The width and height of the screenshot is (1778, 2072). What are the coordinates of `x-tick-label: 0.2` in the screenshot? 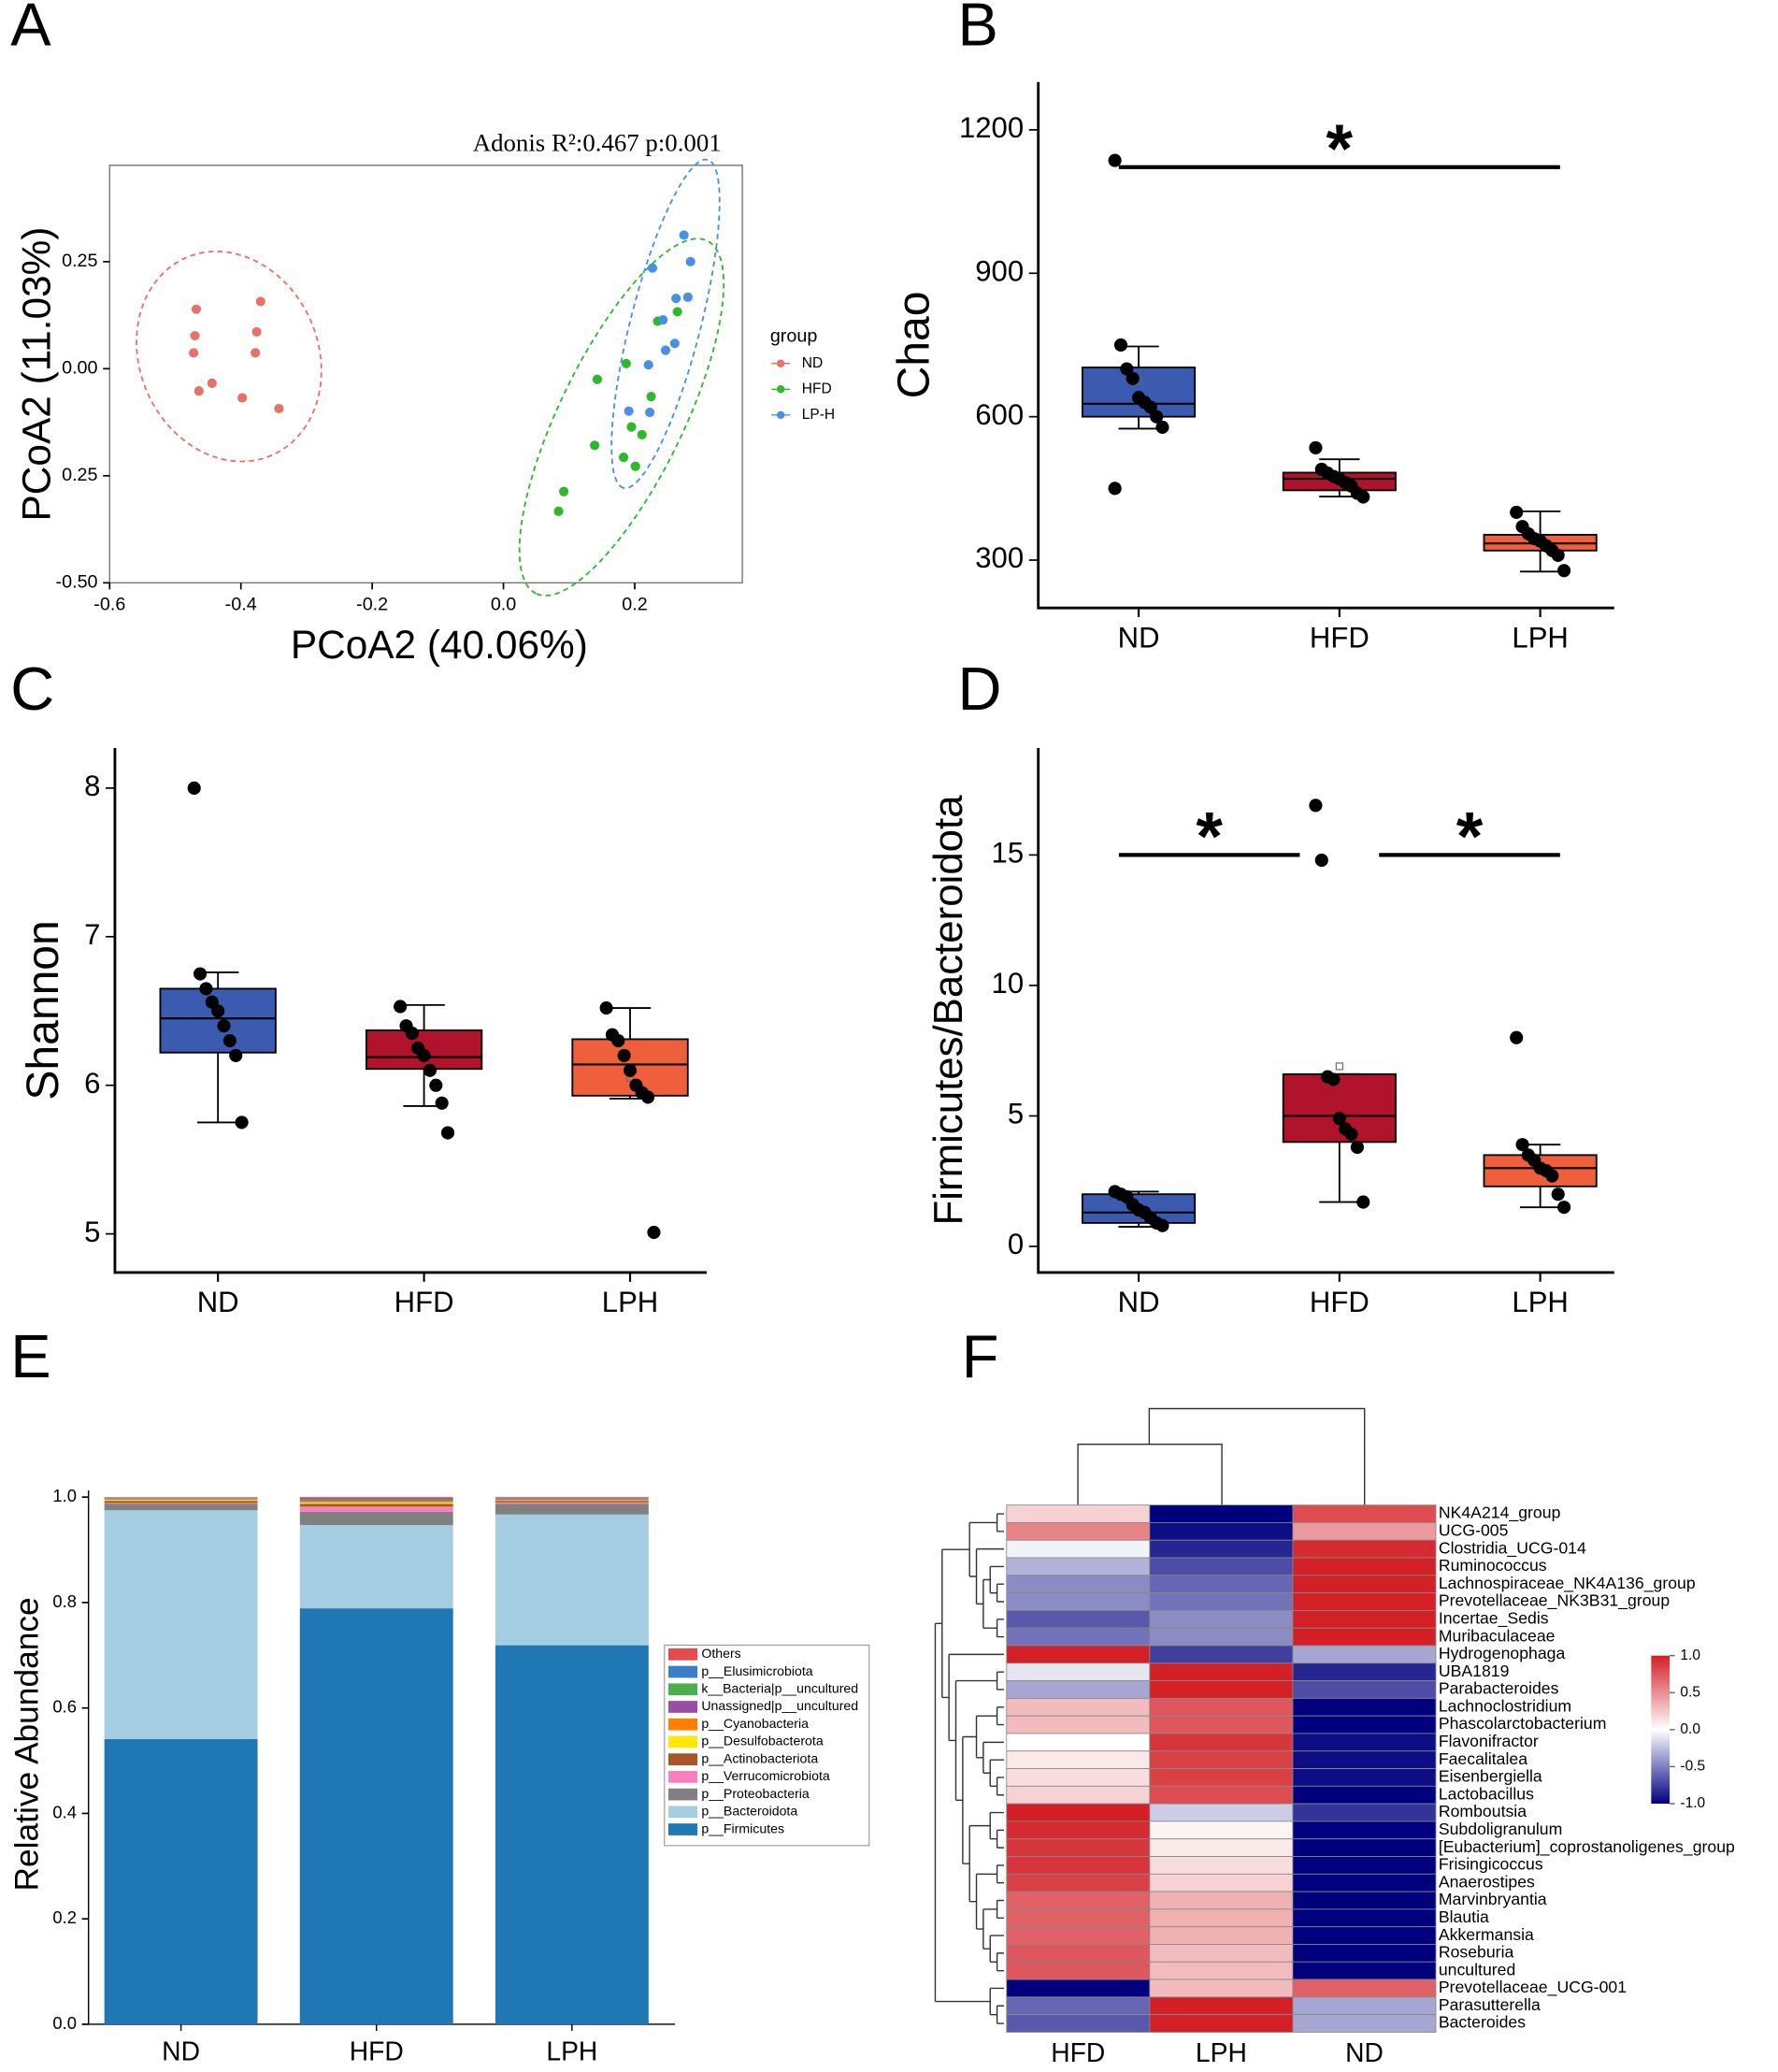 It's located at (634, 605).